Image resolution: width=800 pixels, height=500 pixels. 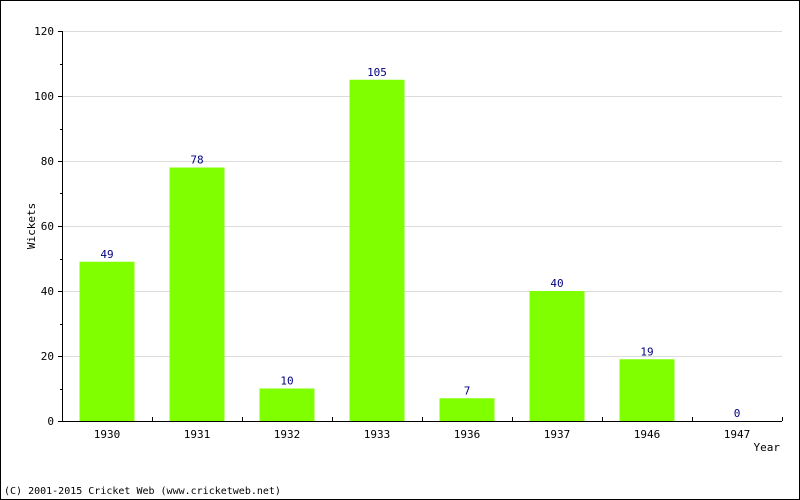 What do you see at coordinates (556, 283) in the screenshot?
I see `data-label: 40` at bounding box center [556, 283].